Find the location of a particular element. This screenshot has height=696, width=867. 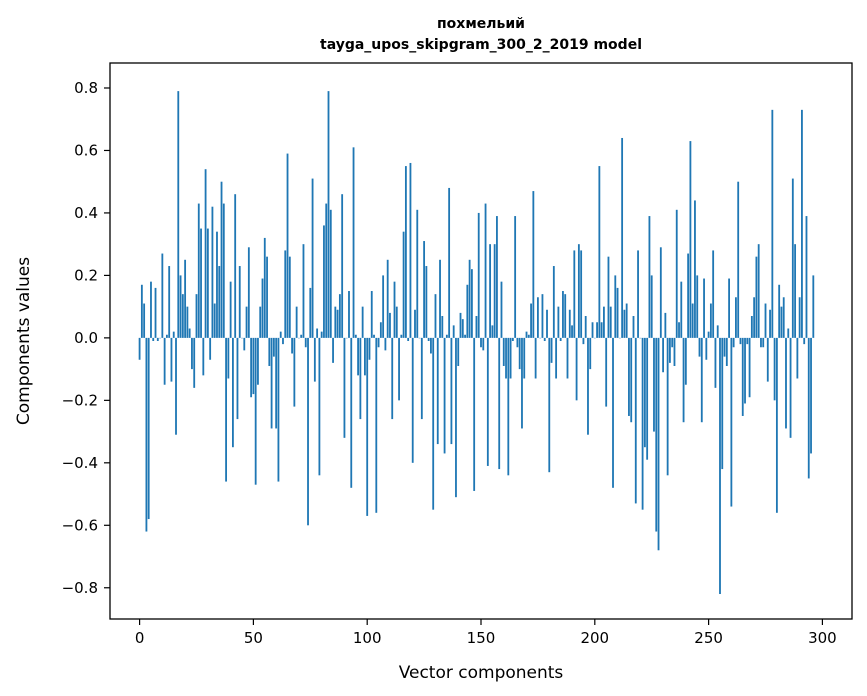

y-axis-label: Components values is located at coordinates (24, 341).